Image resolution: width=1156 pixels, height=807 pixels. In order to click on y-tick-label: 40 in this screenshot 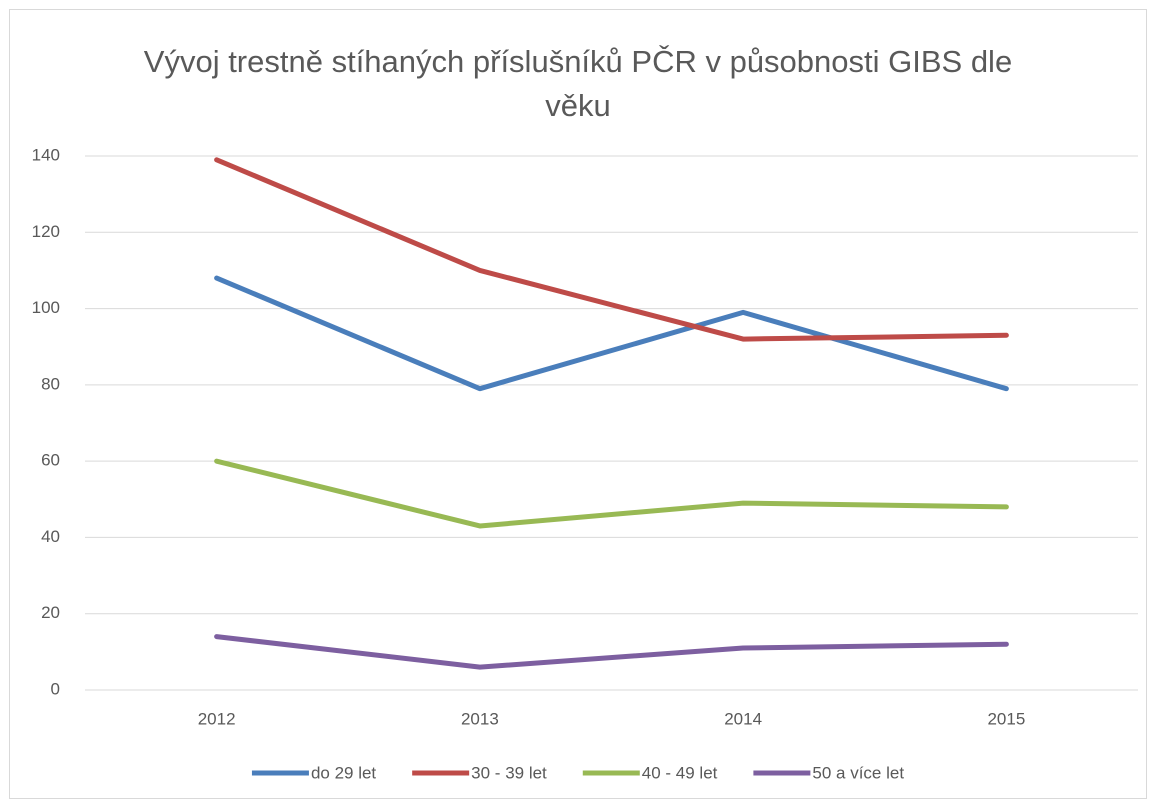, I will do `click(50, 536)`.